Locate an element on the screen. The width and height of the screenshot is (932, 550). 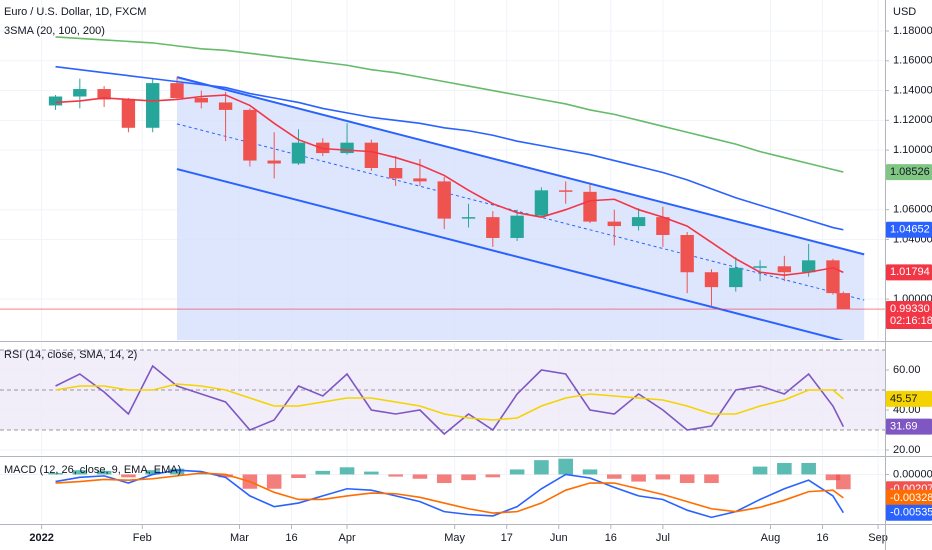
macd-pane is located at coordinates (442, 490).